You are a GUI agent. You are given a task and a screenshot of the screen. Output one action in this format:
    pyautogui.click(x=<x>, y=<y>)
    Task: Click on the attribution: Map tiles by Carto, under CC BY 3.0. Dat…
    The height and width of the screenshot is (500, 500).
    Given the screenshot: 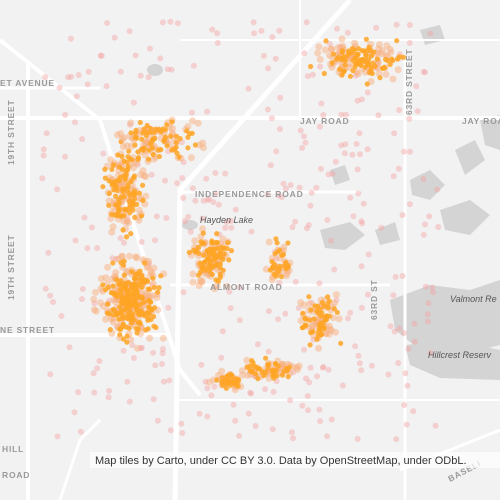 What is the action you would take?
    pyautogui.click(x=281, y=461)
    